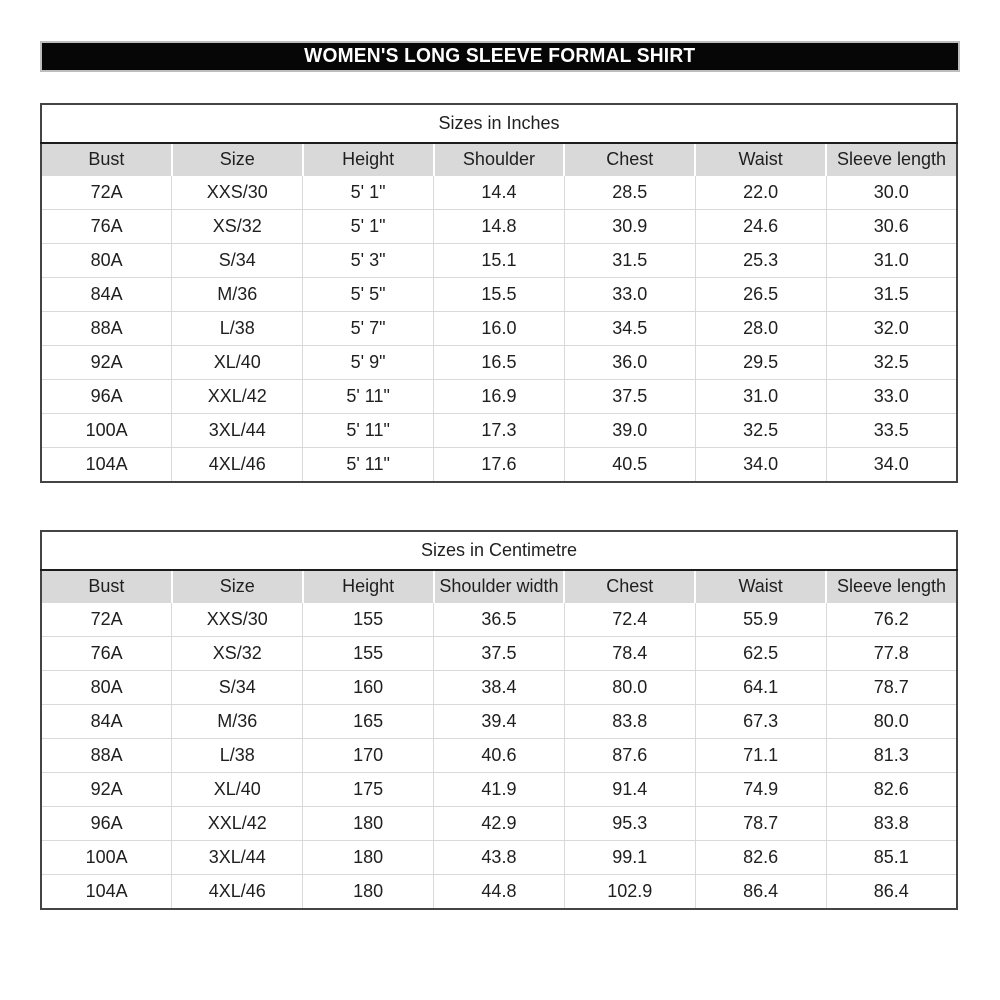  I want to click on column-header: Shoulder, so click(498, 159).